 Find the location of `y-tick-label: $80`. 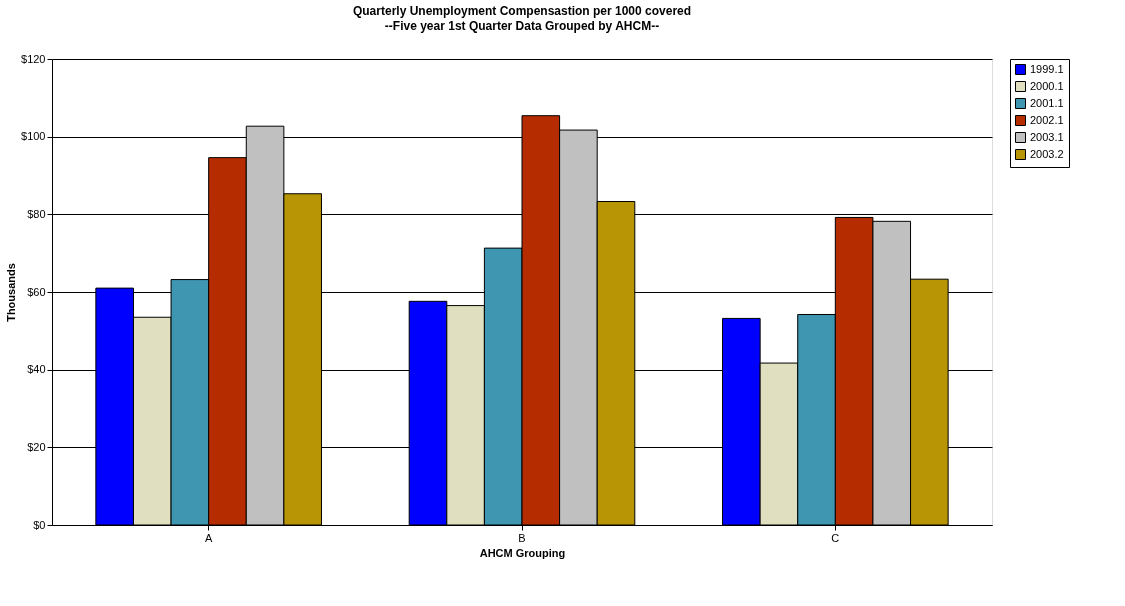

y-tick-label: $80 is located at coordinates (36, 213).